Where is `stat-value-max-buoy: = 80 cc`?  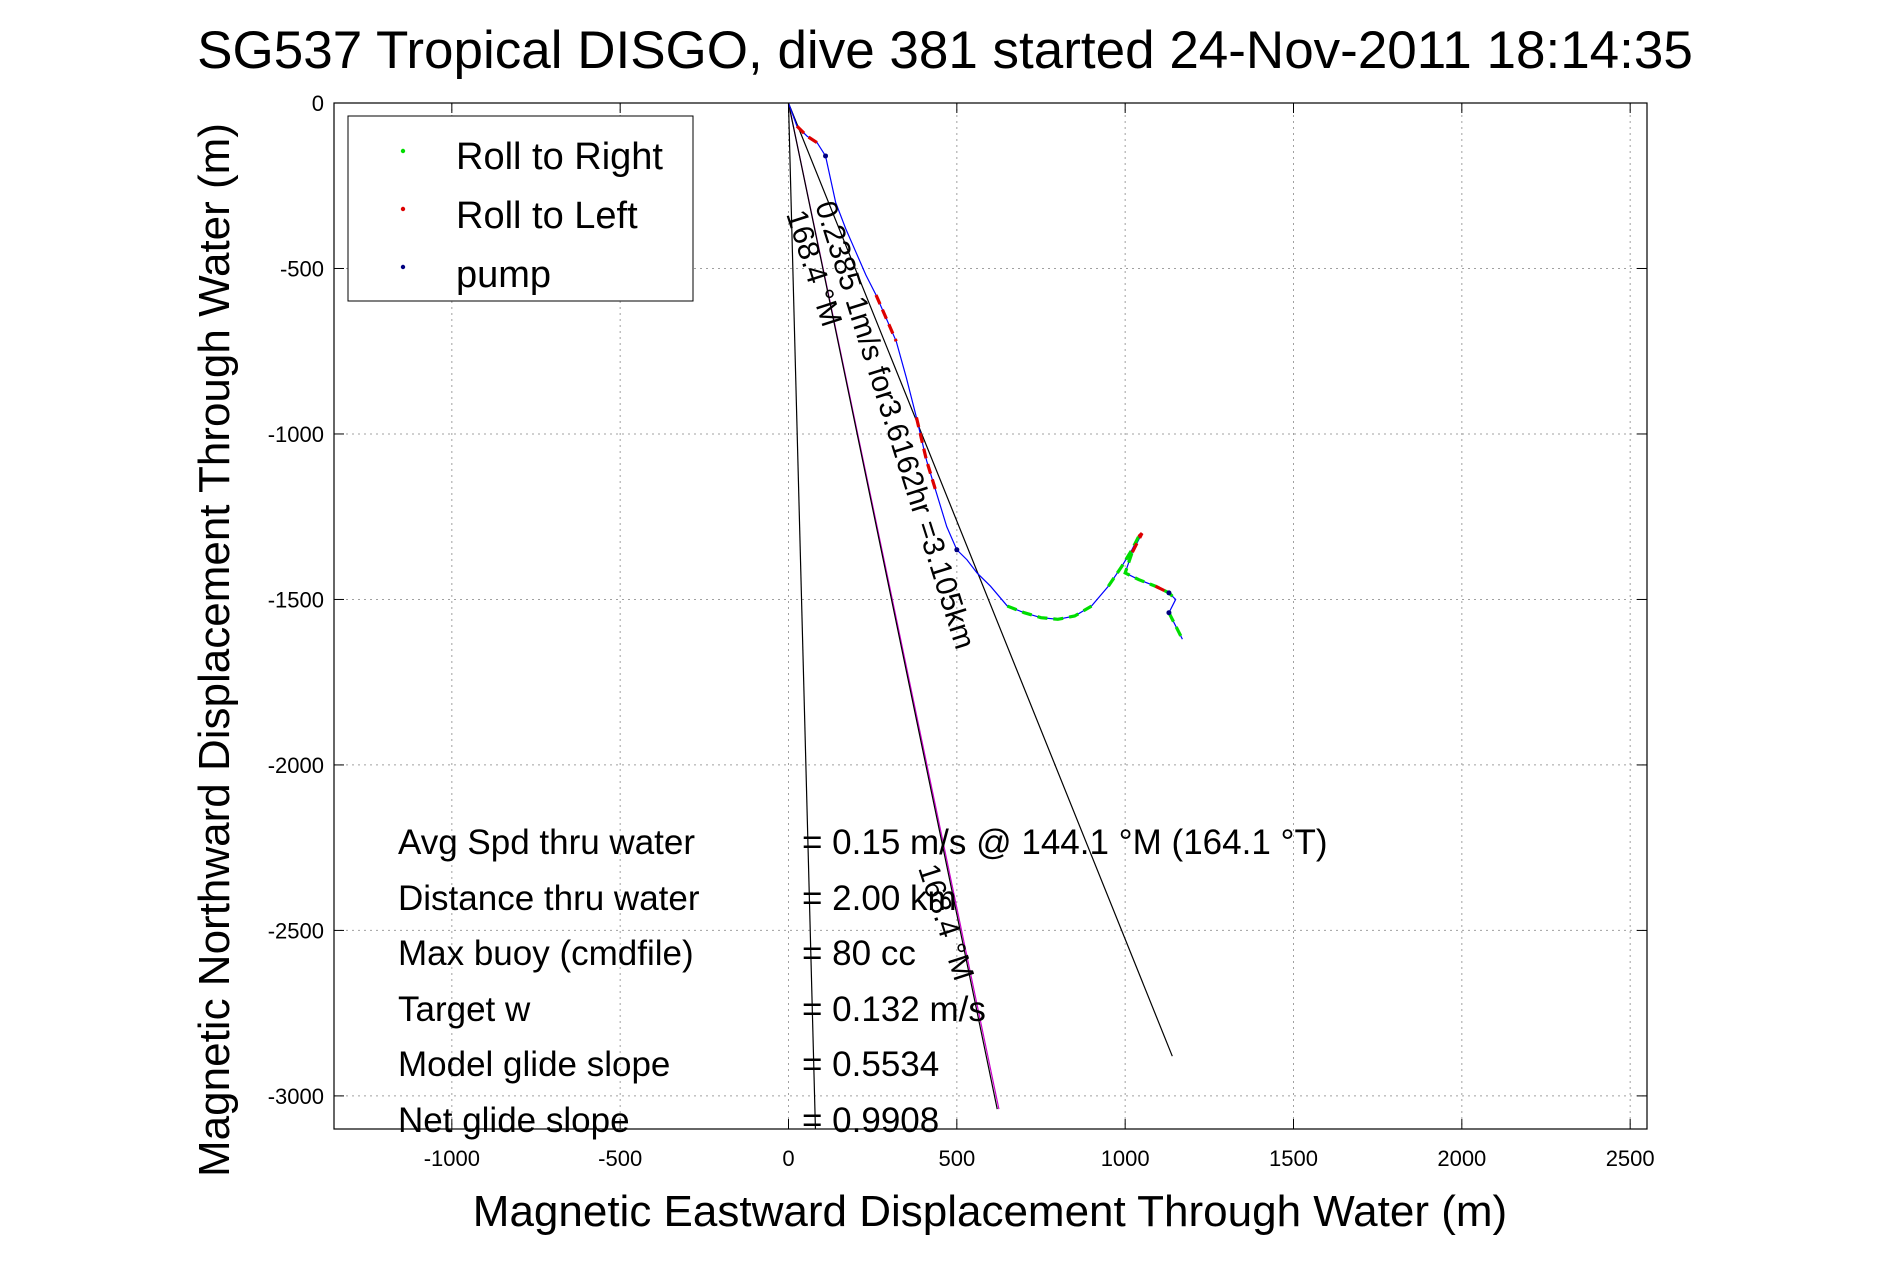 stat-value-max-buoy: = 80 cc is located at coordinates (859, 953).